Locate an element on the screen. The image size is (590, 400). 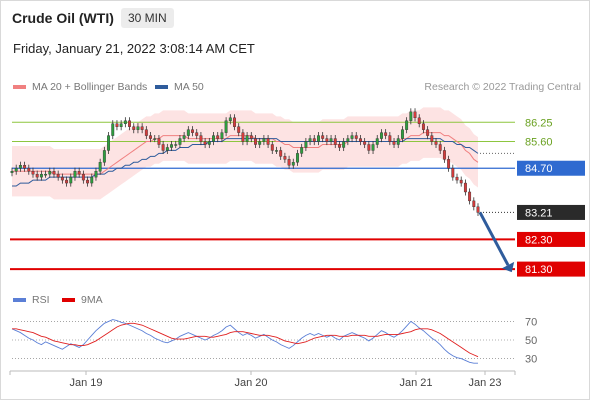
price-tag-last-price: 83.21 is located at coordinates (551, 212).